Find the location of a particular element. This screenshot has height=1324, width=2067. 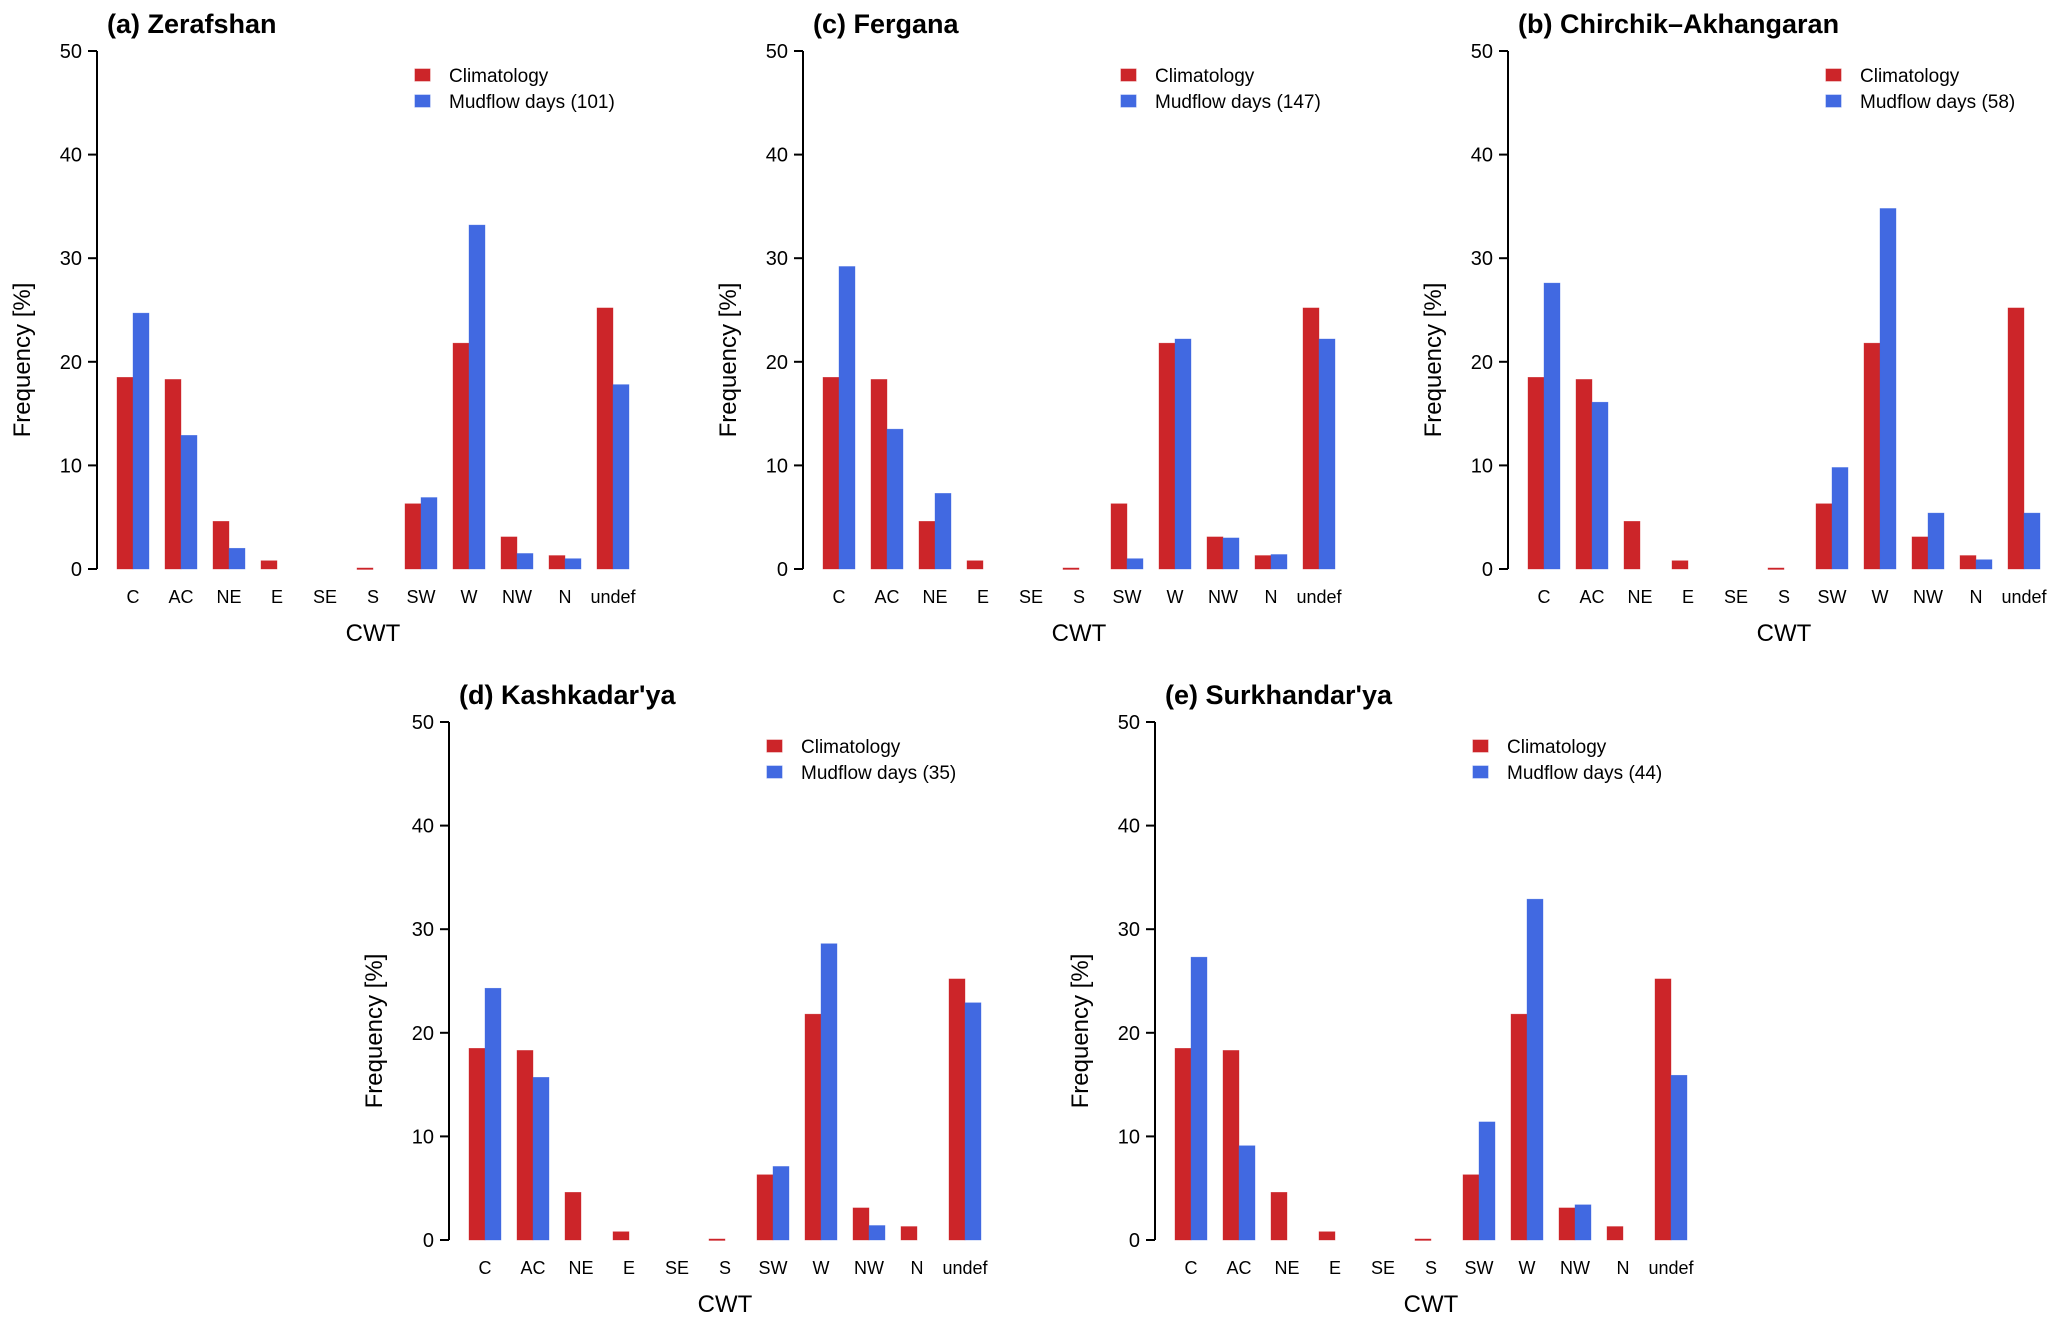

x-tick-label: S is located at coordinates (1079, 597).